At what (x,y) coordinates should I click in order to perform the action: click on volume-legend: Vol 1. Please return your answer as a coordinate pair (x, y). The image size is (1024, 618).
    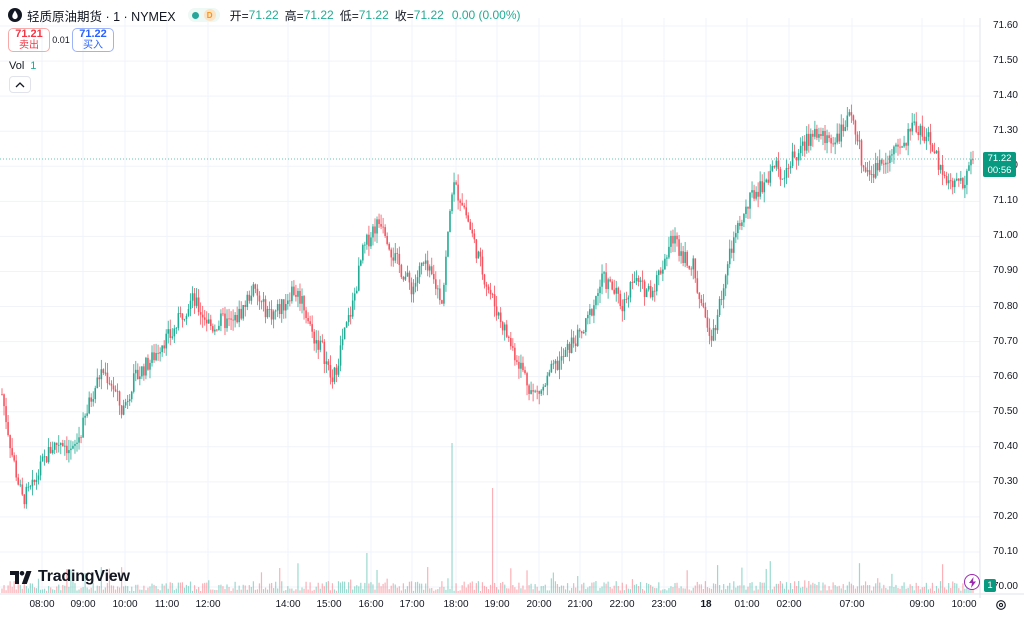
    Looking at the image, I should click on (22, 66).